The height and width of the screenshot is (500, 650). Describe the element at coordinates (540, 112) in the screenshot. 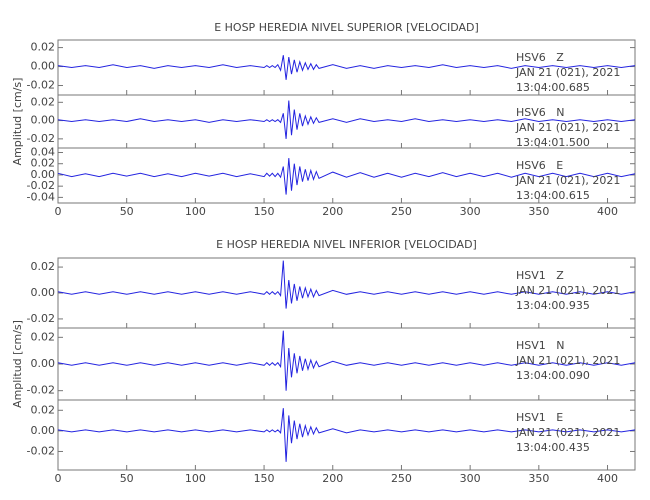

I see `trace-annotation: HSV6 N` at that location.